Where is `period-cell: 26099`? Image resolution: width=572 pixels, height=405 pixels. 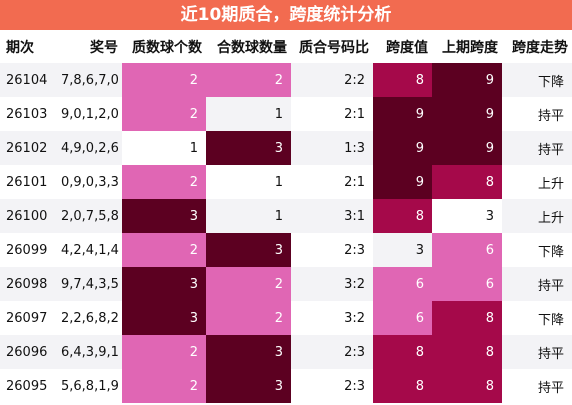
period-cell: 26099 is located at coordinates (26, 250).